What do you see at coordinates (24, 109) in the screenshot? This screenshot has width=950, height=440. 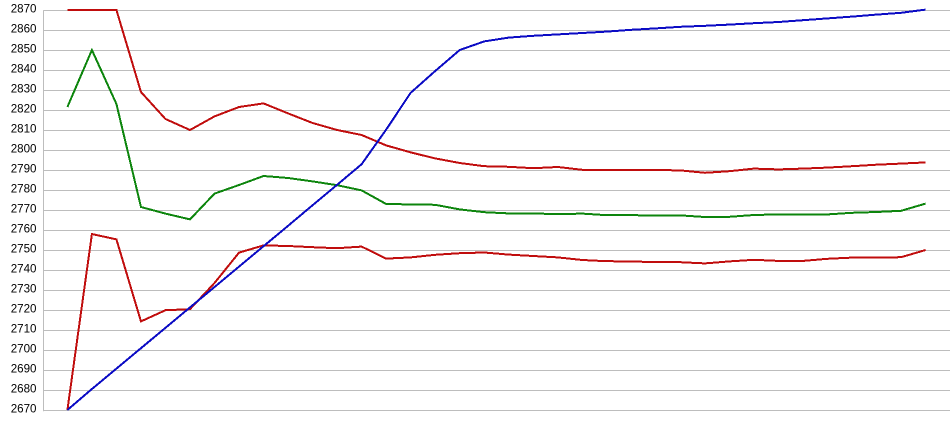 I see `svg-text: 2820` at bounding box center [24, 109].